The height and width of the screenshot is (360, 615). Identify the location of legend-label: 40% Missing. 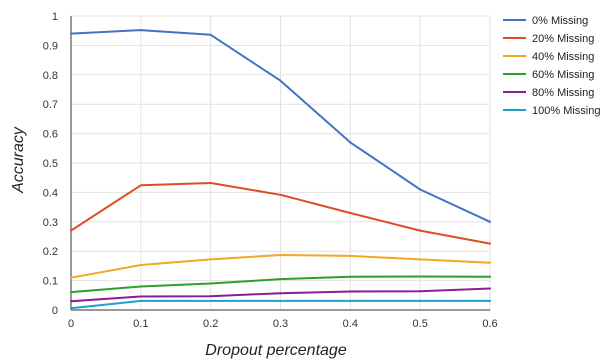
(563, 57).